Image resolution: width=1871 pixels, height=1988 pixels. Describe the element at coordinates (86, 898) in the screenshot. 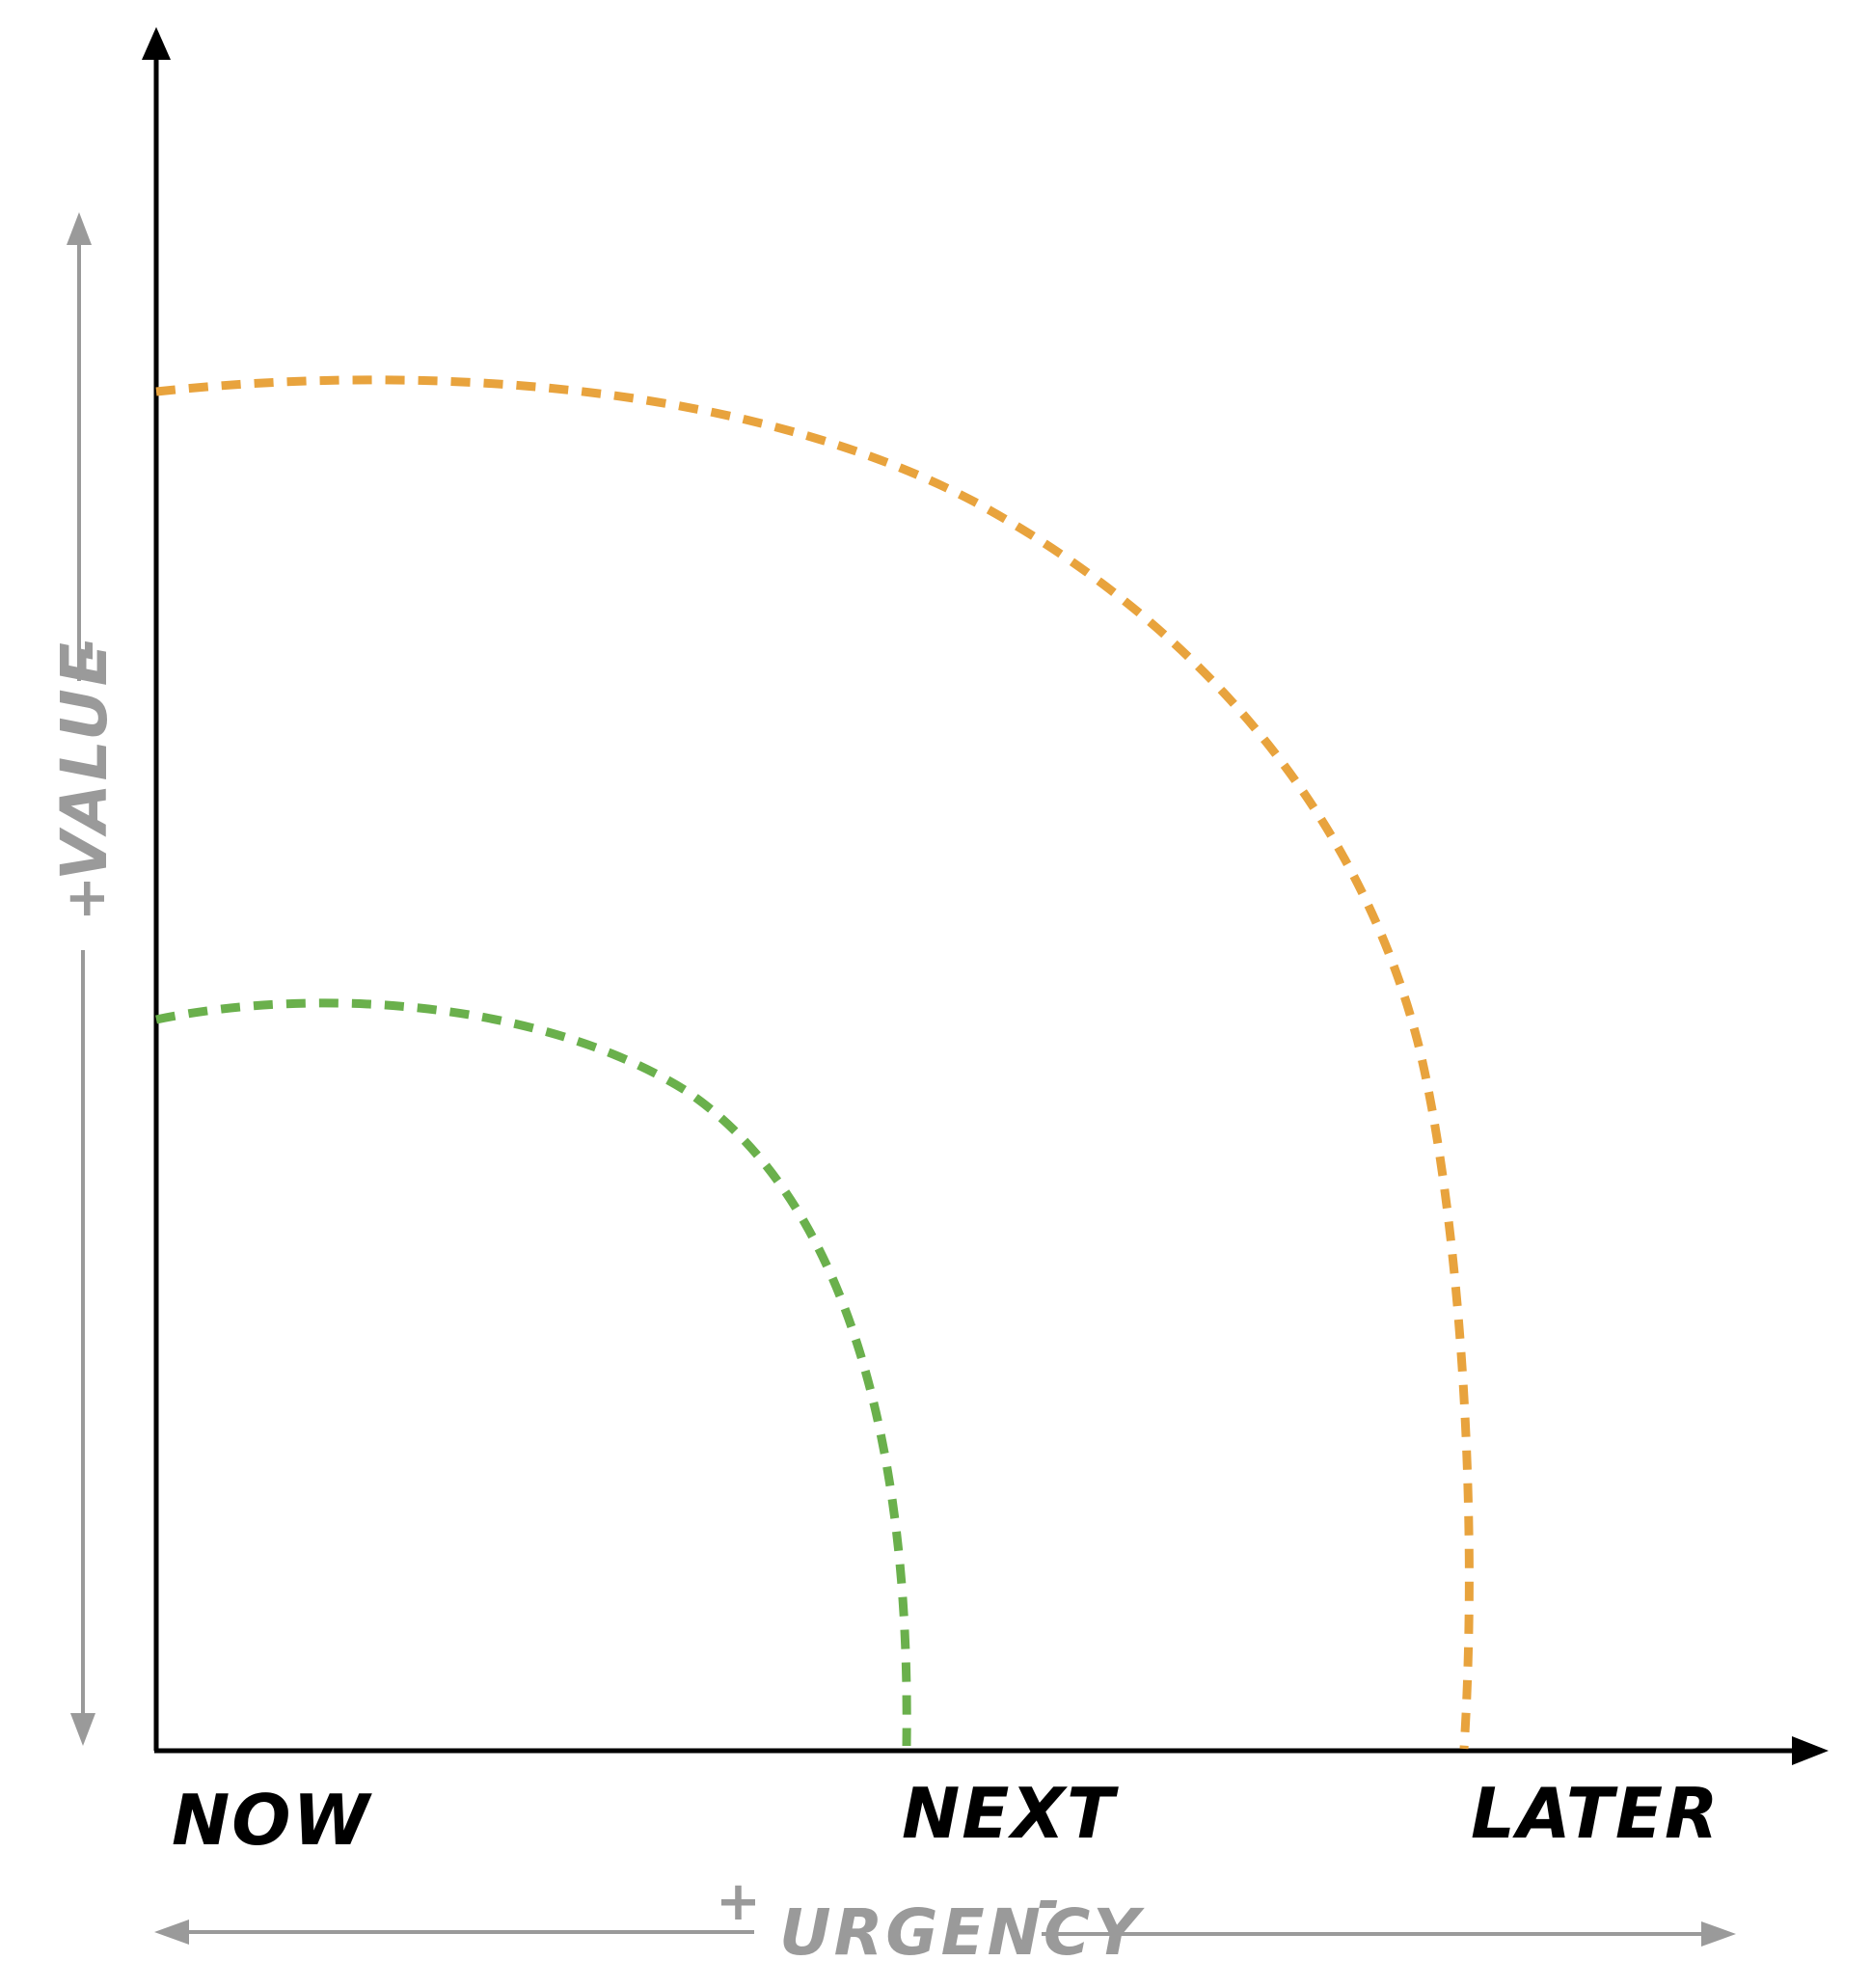

I see `value-plus-sign: +` at that location.